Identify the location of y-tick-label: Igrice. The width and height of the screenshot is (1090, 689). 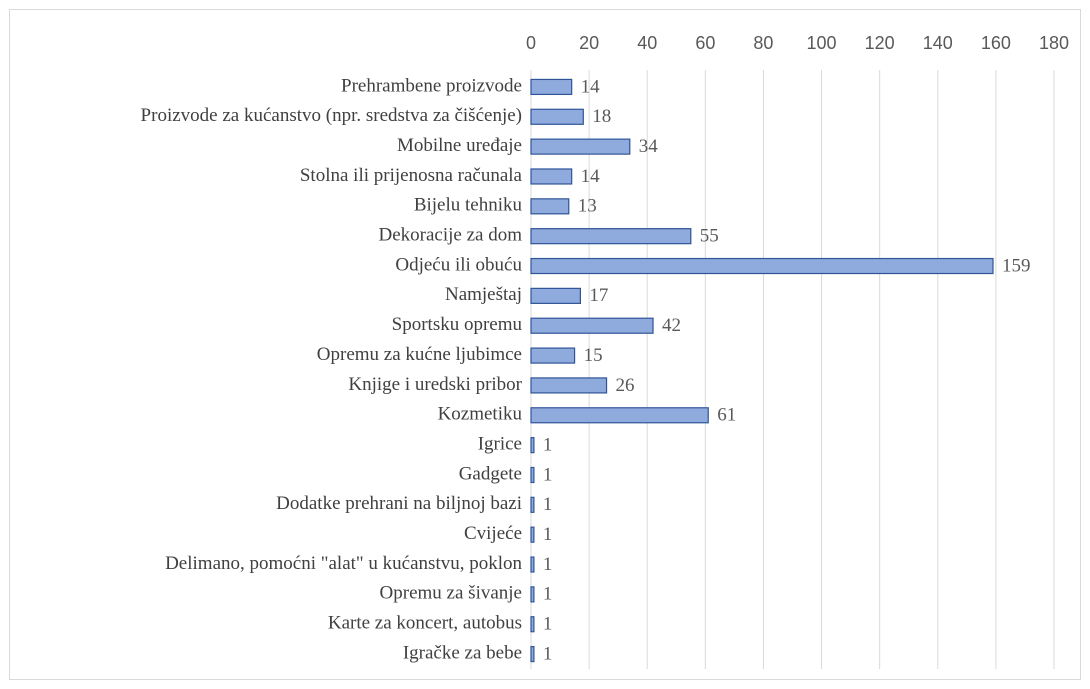
(500, 443).